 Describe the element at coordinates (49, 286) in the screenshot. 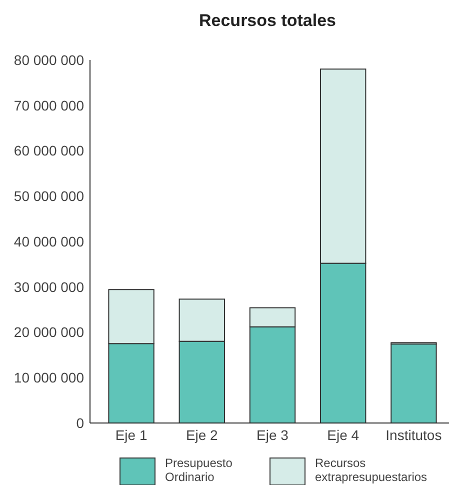

I see `y-tick-label: 30 000 000` at that location.